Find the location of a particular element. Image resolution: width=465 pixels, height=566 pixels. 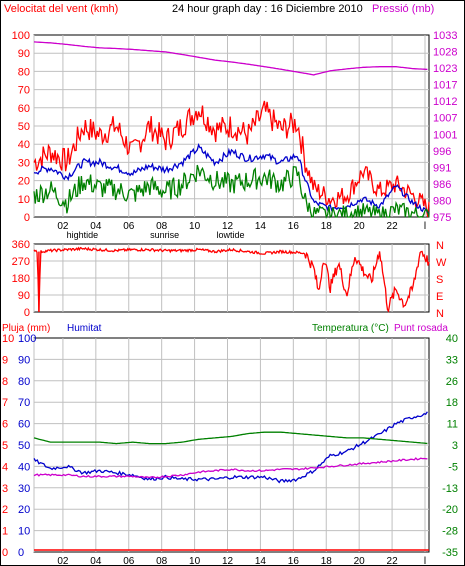

rain-tick-label: 7 is located at coordinates (5, 403).